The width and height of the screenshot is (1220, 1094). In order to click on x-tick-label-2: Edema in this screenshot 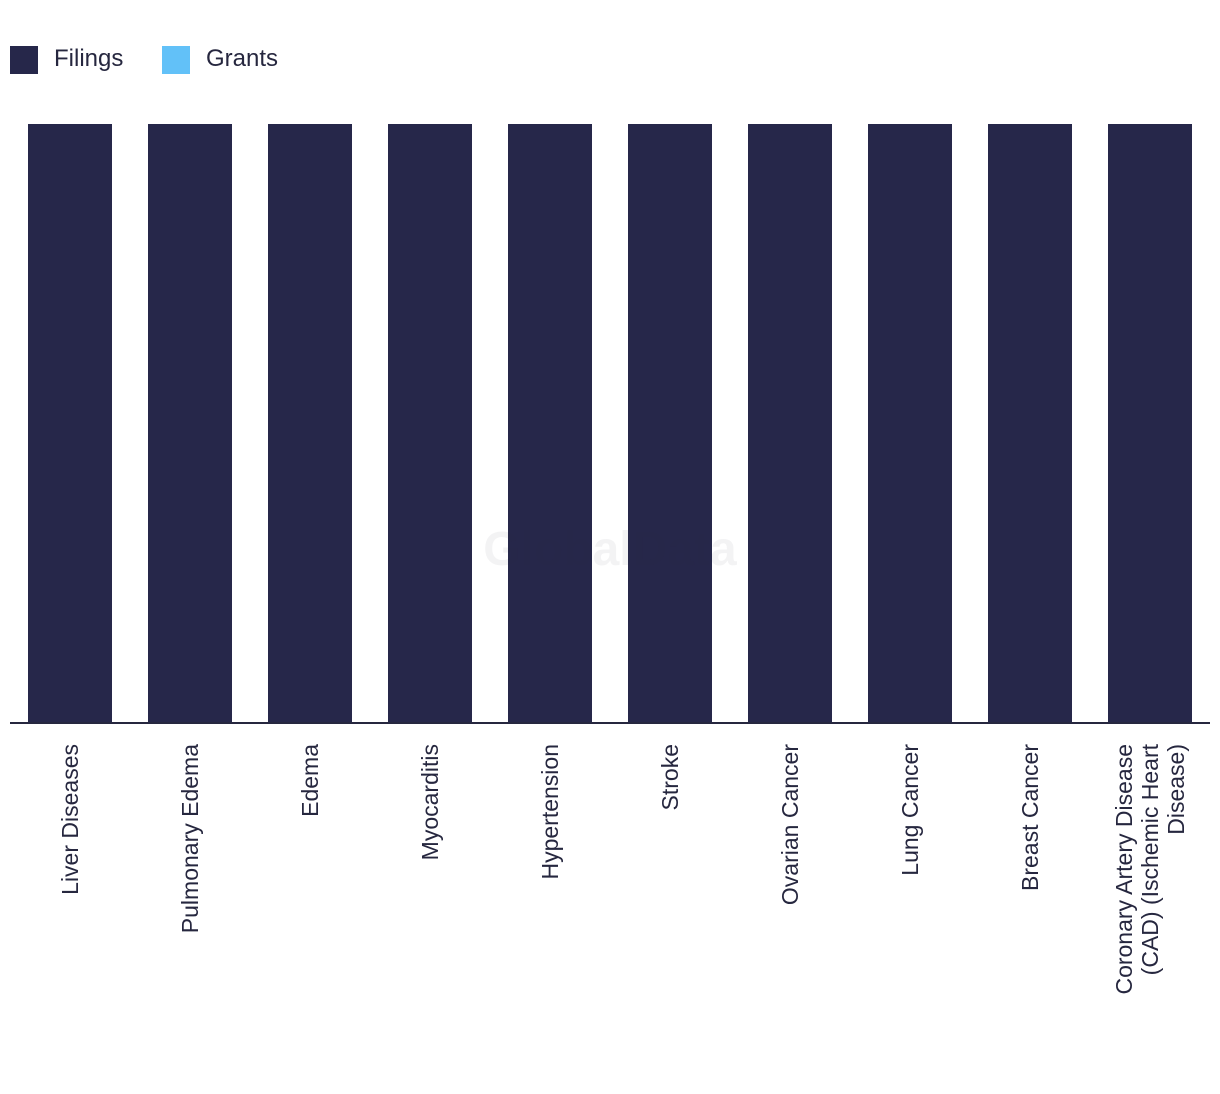, I will do `click(310, 780)`.